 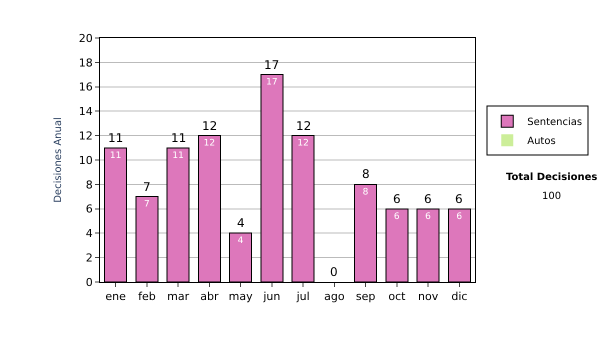 What do you see at coordinates (428, 297) in the screenshot?
I see `x-tick-label: nov` at bounding box center [428, 297].